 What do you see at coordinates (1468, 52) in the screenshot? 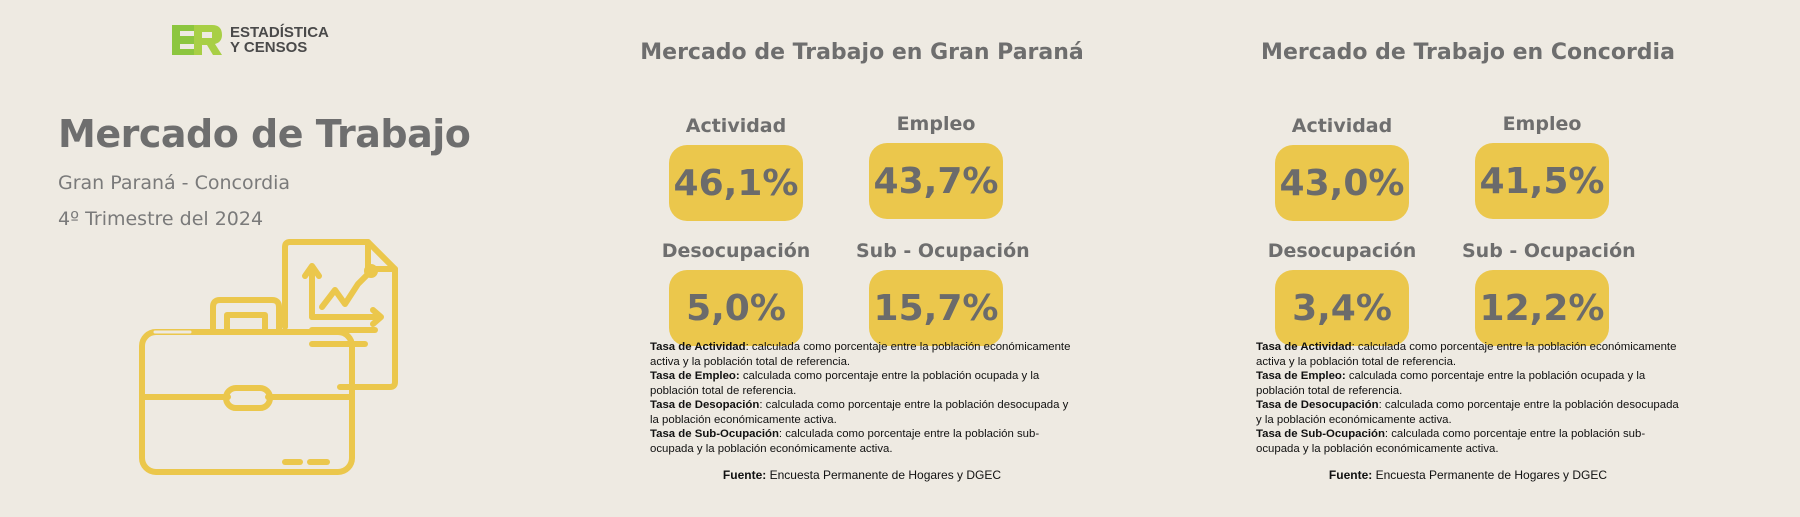
I see `panel-title: Mercado de Trabajo en Concordia` at bounding box center [1468, 52].